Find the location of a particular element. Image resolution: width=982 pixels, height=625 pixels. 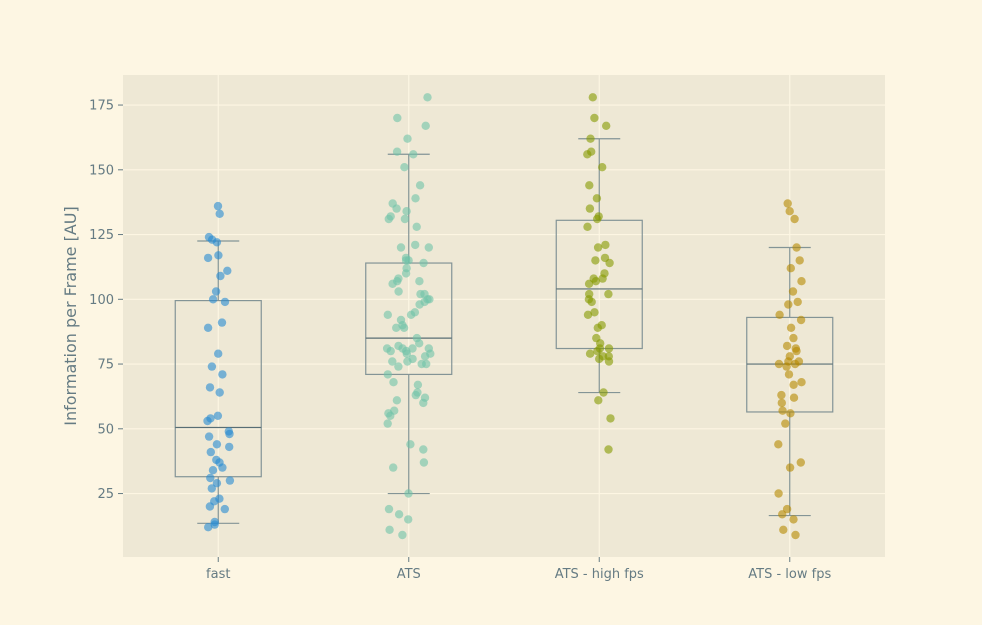

x-axis-ticks: fast ATS ATS - high fps ATS - low fps is located at coordinates (518, 569).